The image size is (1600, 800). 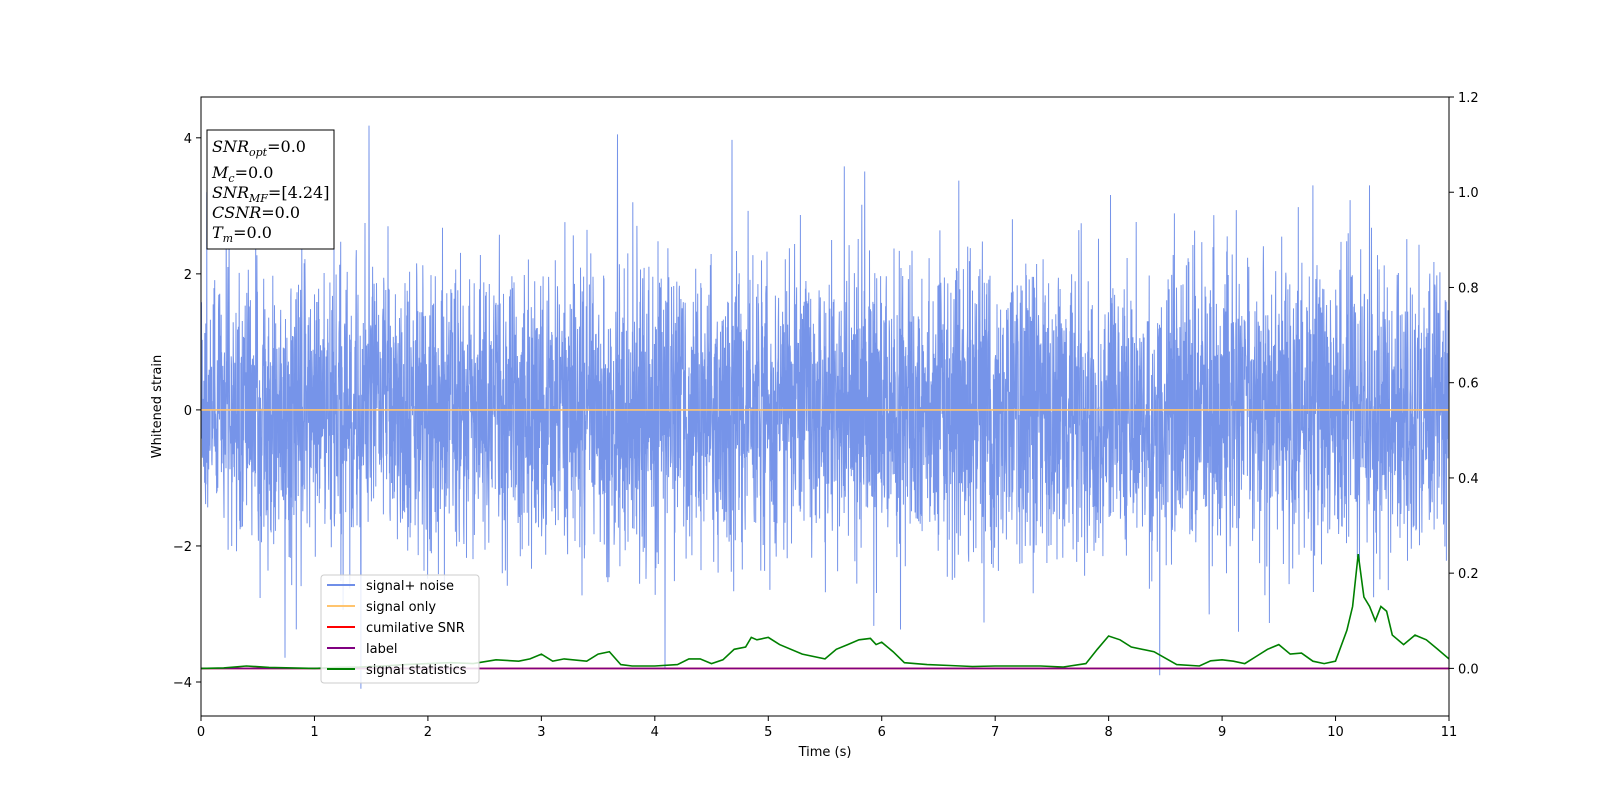 What do you see at coordinates (410, 586) in the screenshot?
I see `legend-label-signal-noise: signal+ noise` at bounding box center [410, 586].